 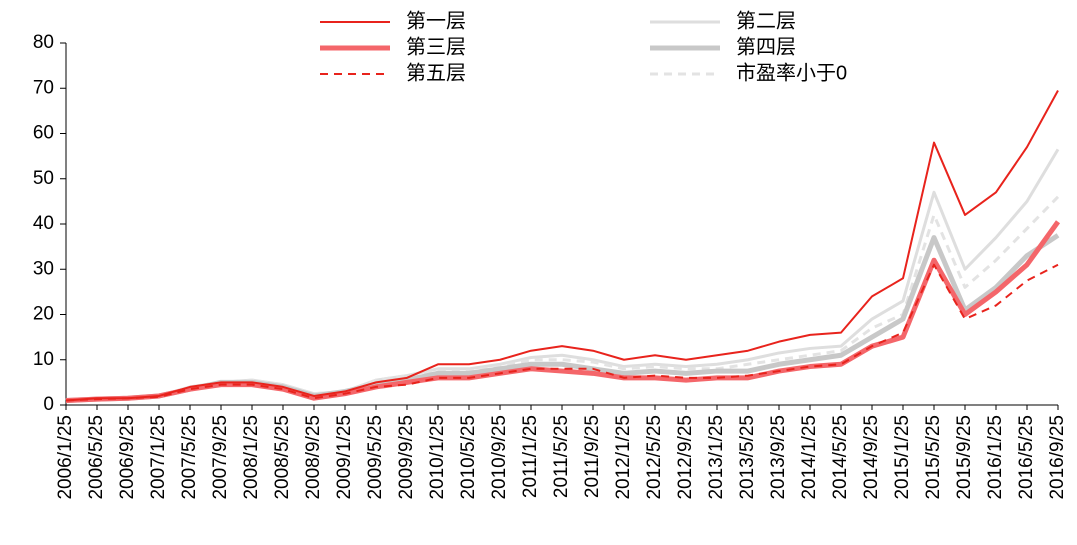 I want to click on legend-label: 第二层, so click(x=766, y=20).